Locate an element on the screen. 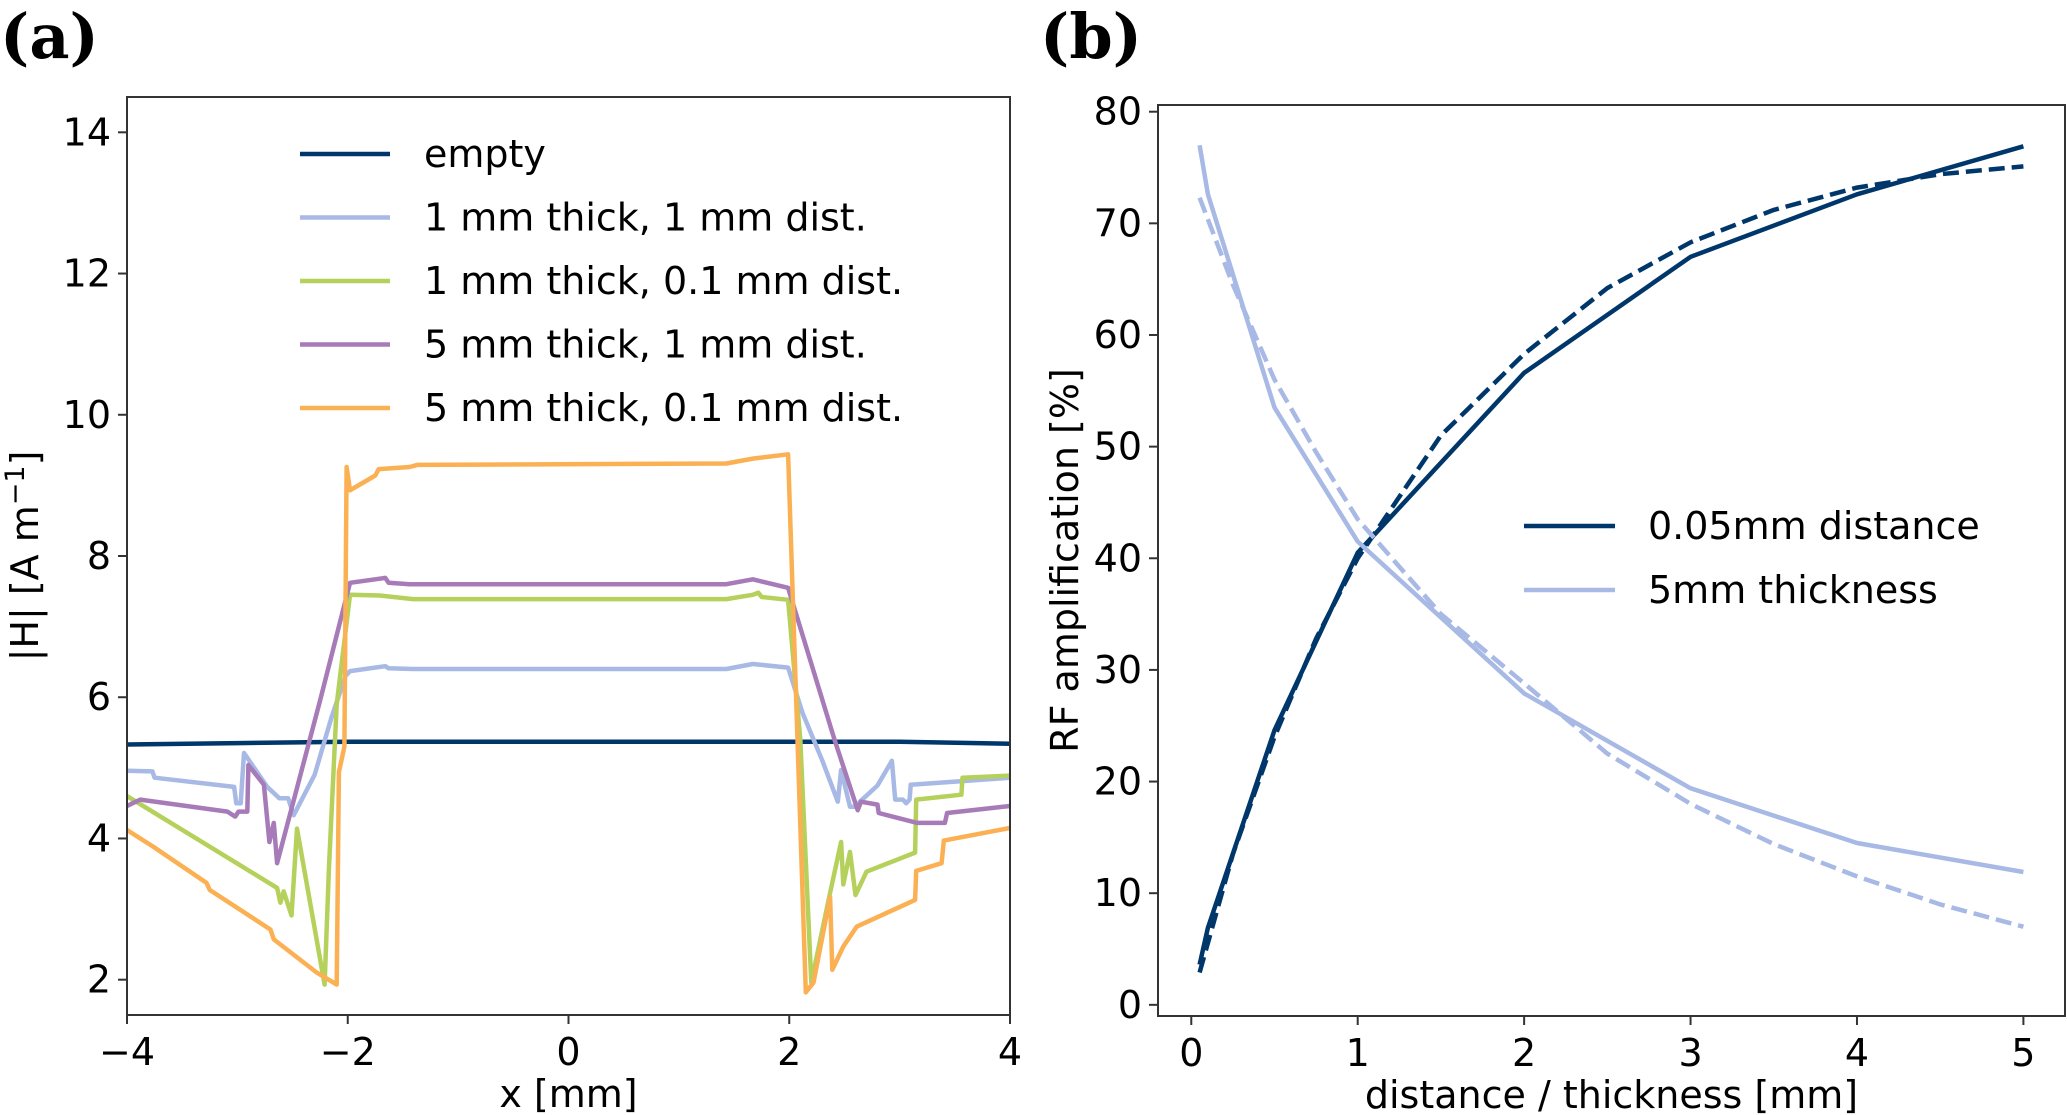 This screenshot has width=2067, height=1115. panel-b-legend: 0.05mm distance 5mm thickness is located at coordinates (1752, 558).